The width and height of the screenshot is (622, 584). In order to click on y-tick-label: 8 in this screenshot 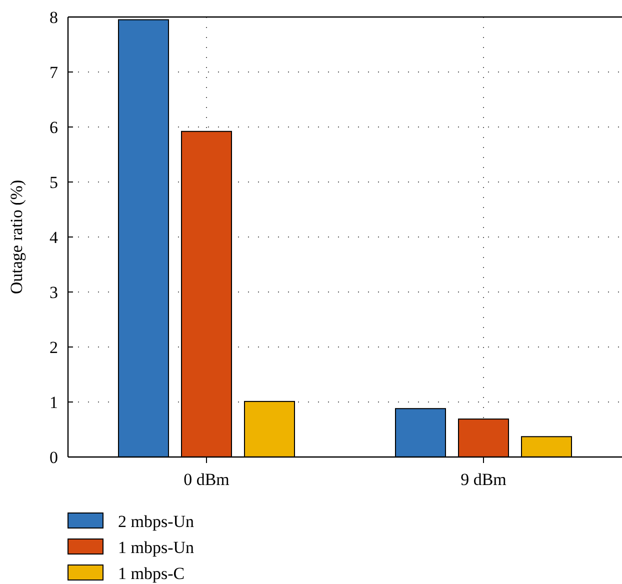, I will do `click(54, 17)`.